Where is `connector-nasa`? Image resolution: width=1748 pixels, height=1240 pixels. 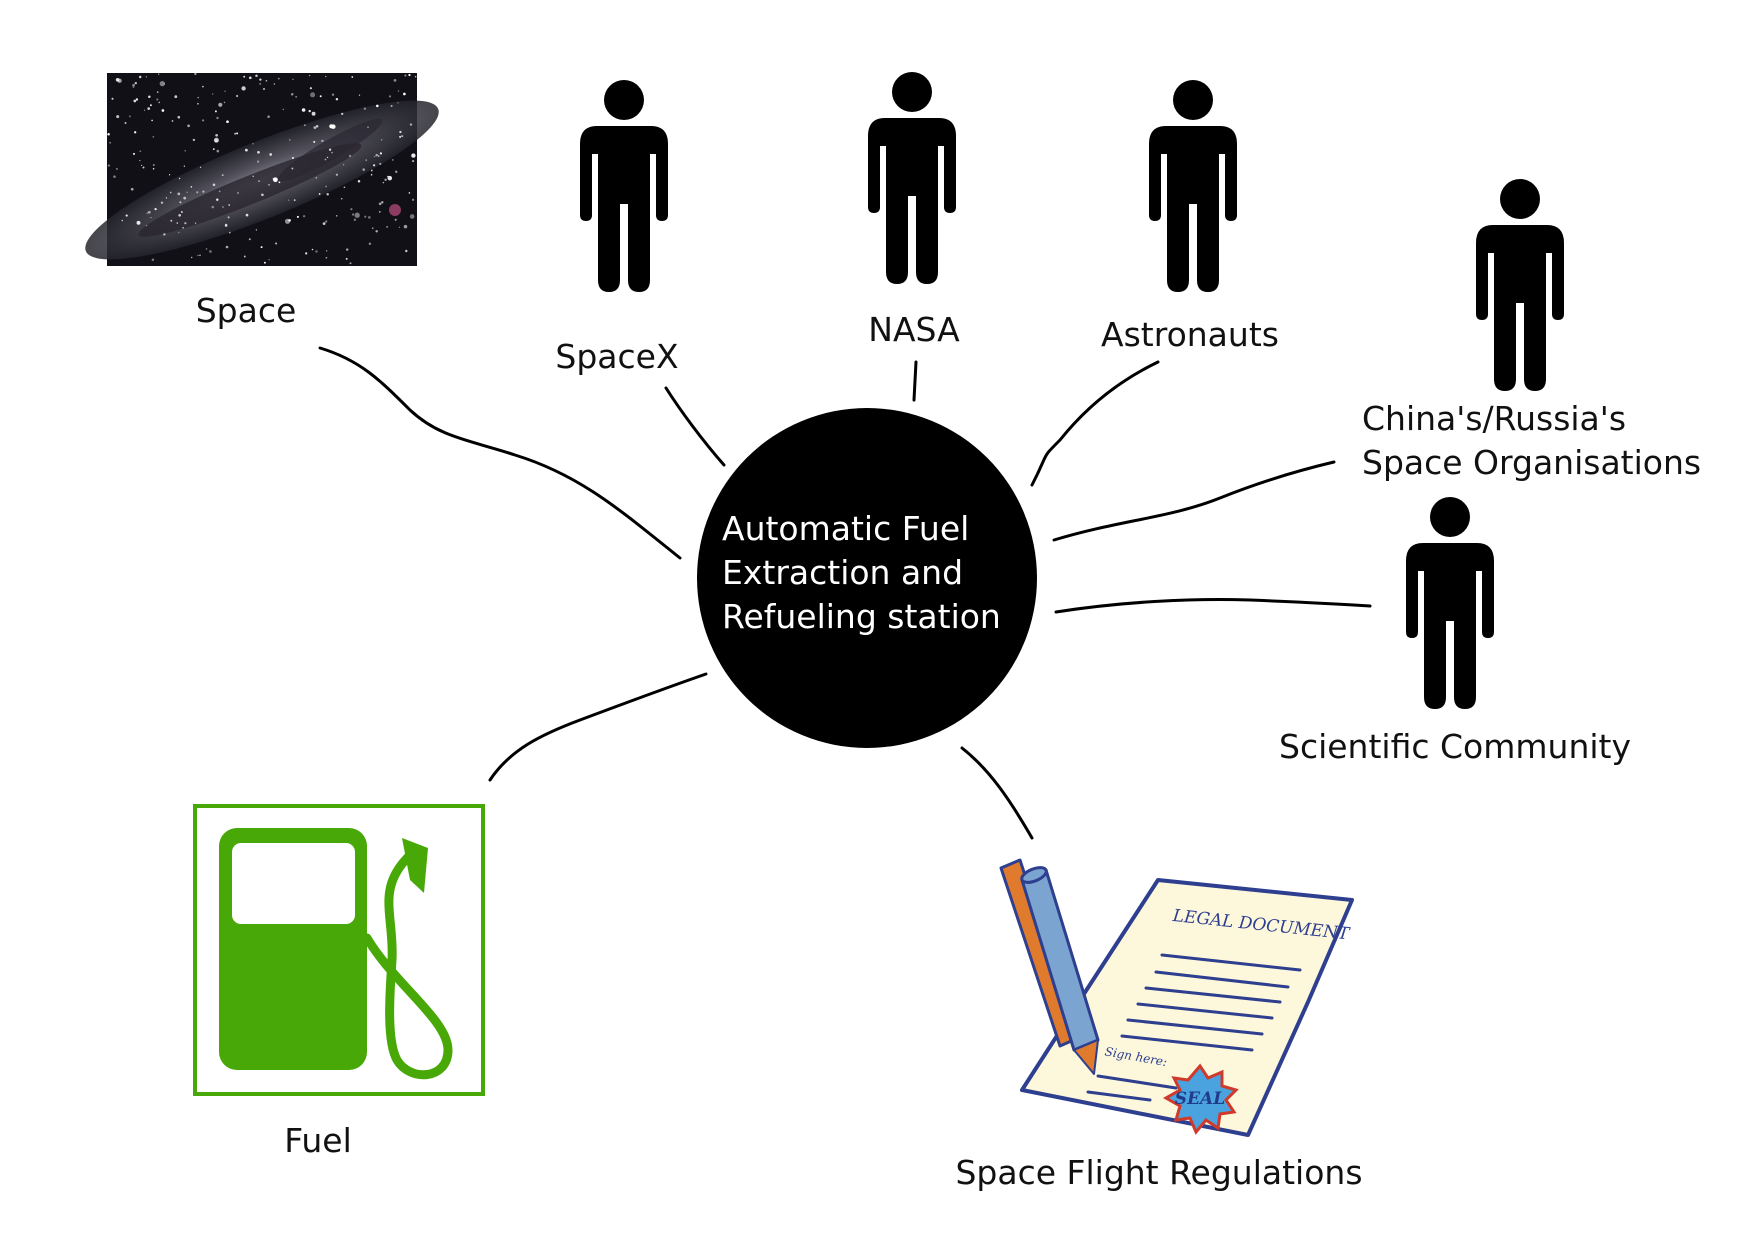
connector-nasa is located at coordinates (915, 381).